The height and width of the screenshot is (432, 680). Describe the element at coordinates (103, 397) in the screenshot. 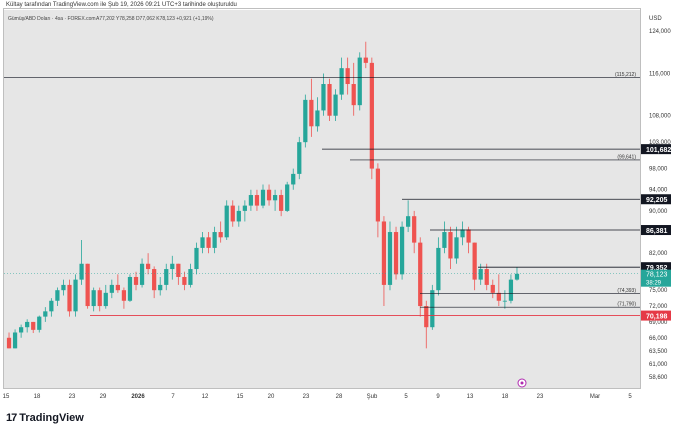

I see `x-tick-label: 29` at that location.